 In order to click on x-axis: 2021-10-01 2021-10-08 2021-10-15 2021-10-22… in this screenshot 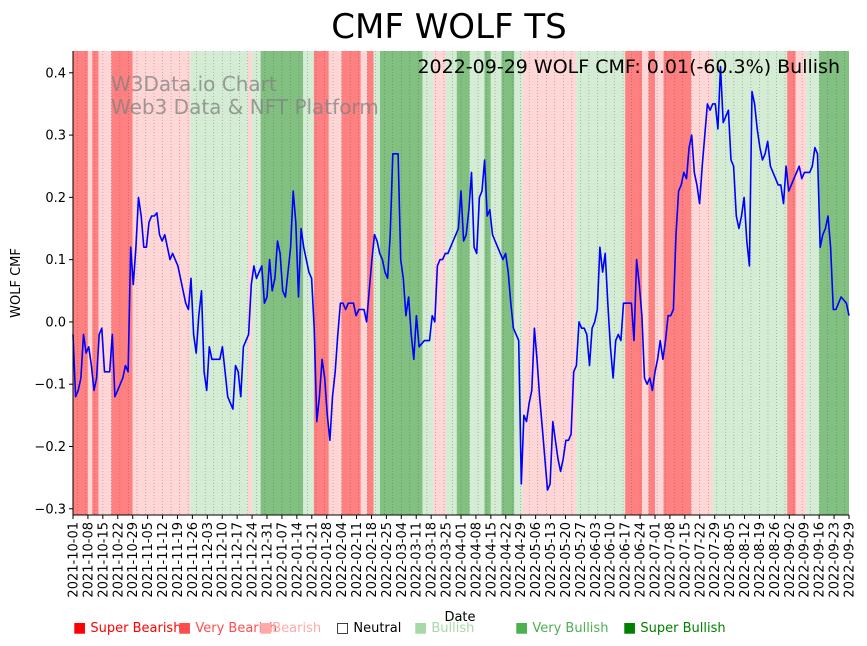, I will do `click(462, 556)`.